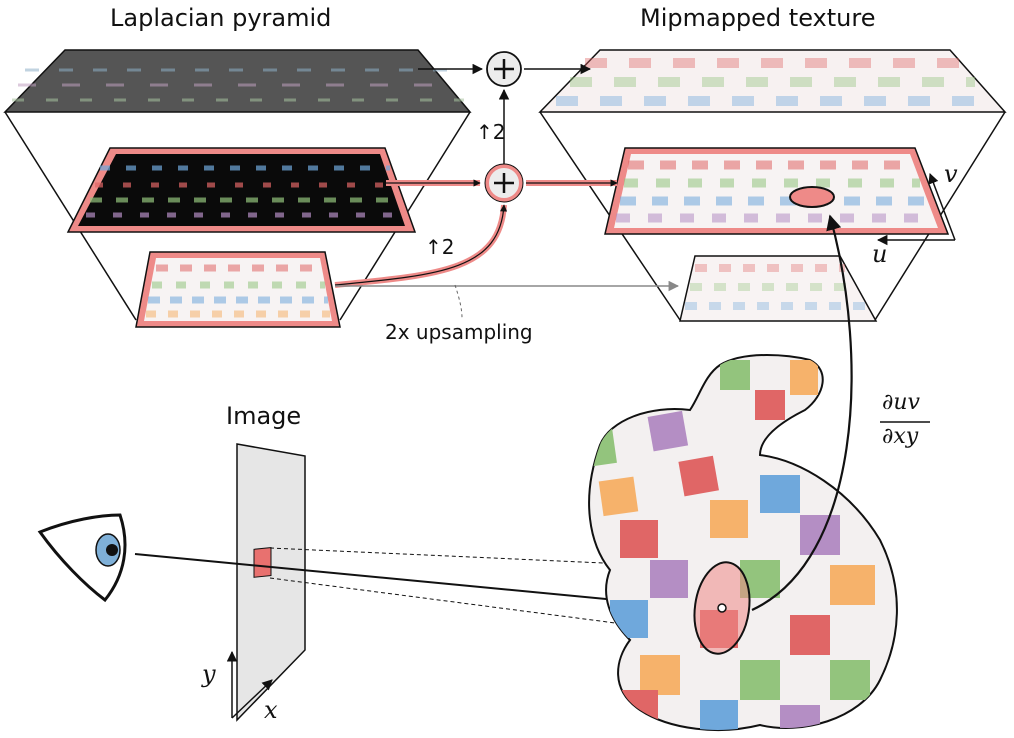 The width and height of the screenshot is (1014, 738). I want to click on laplacian-level-0-pattern, so click(238, 85).